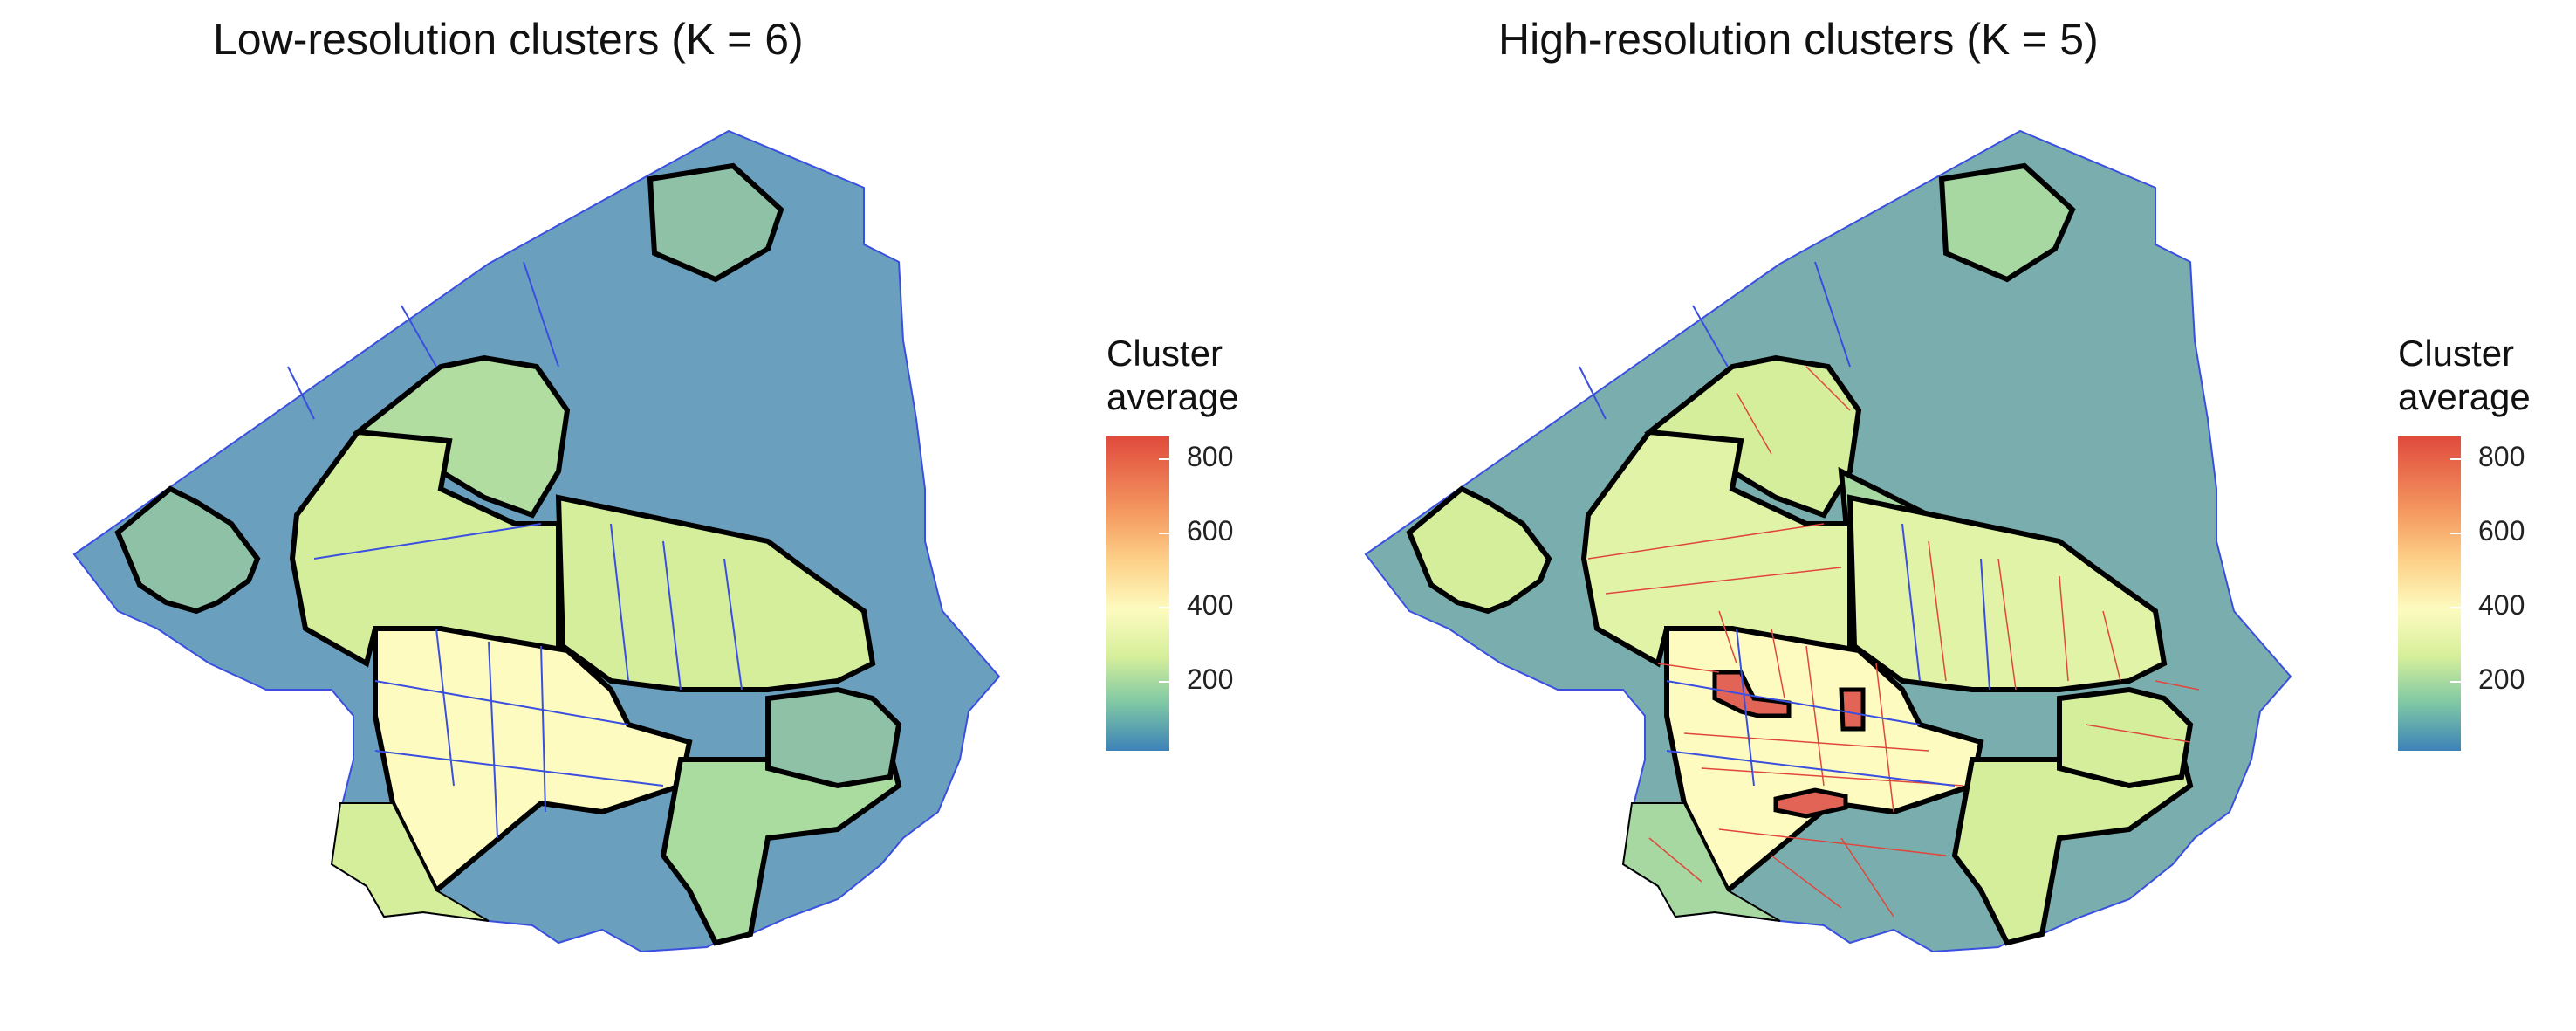  Describe the element at coordinates (715, 593) in the screenshot. I see `cluster-region-east-band` at that location.